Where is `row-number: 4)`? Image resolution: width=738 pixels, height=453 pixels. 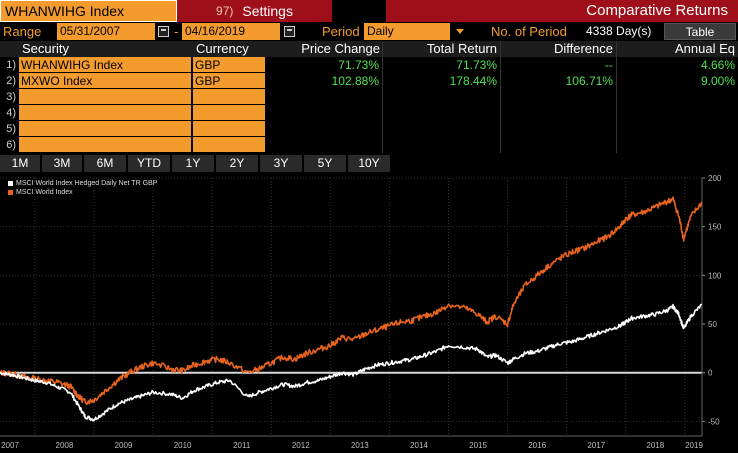
row-number: 4) is located at coordinates (11, 113).